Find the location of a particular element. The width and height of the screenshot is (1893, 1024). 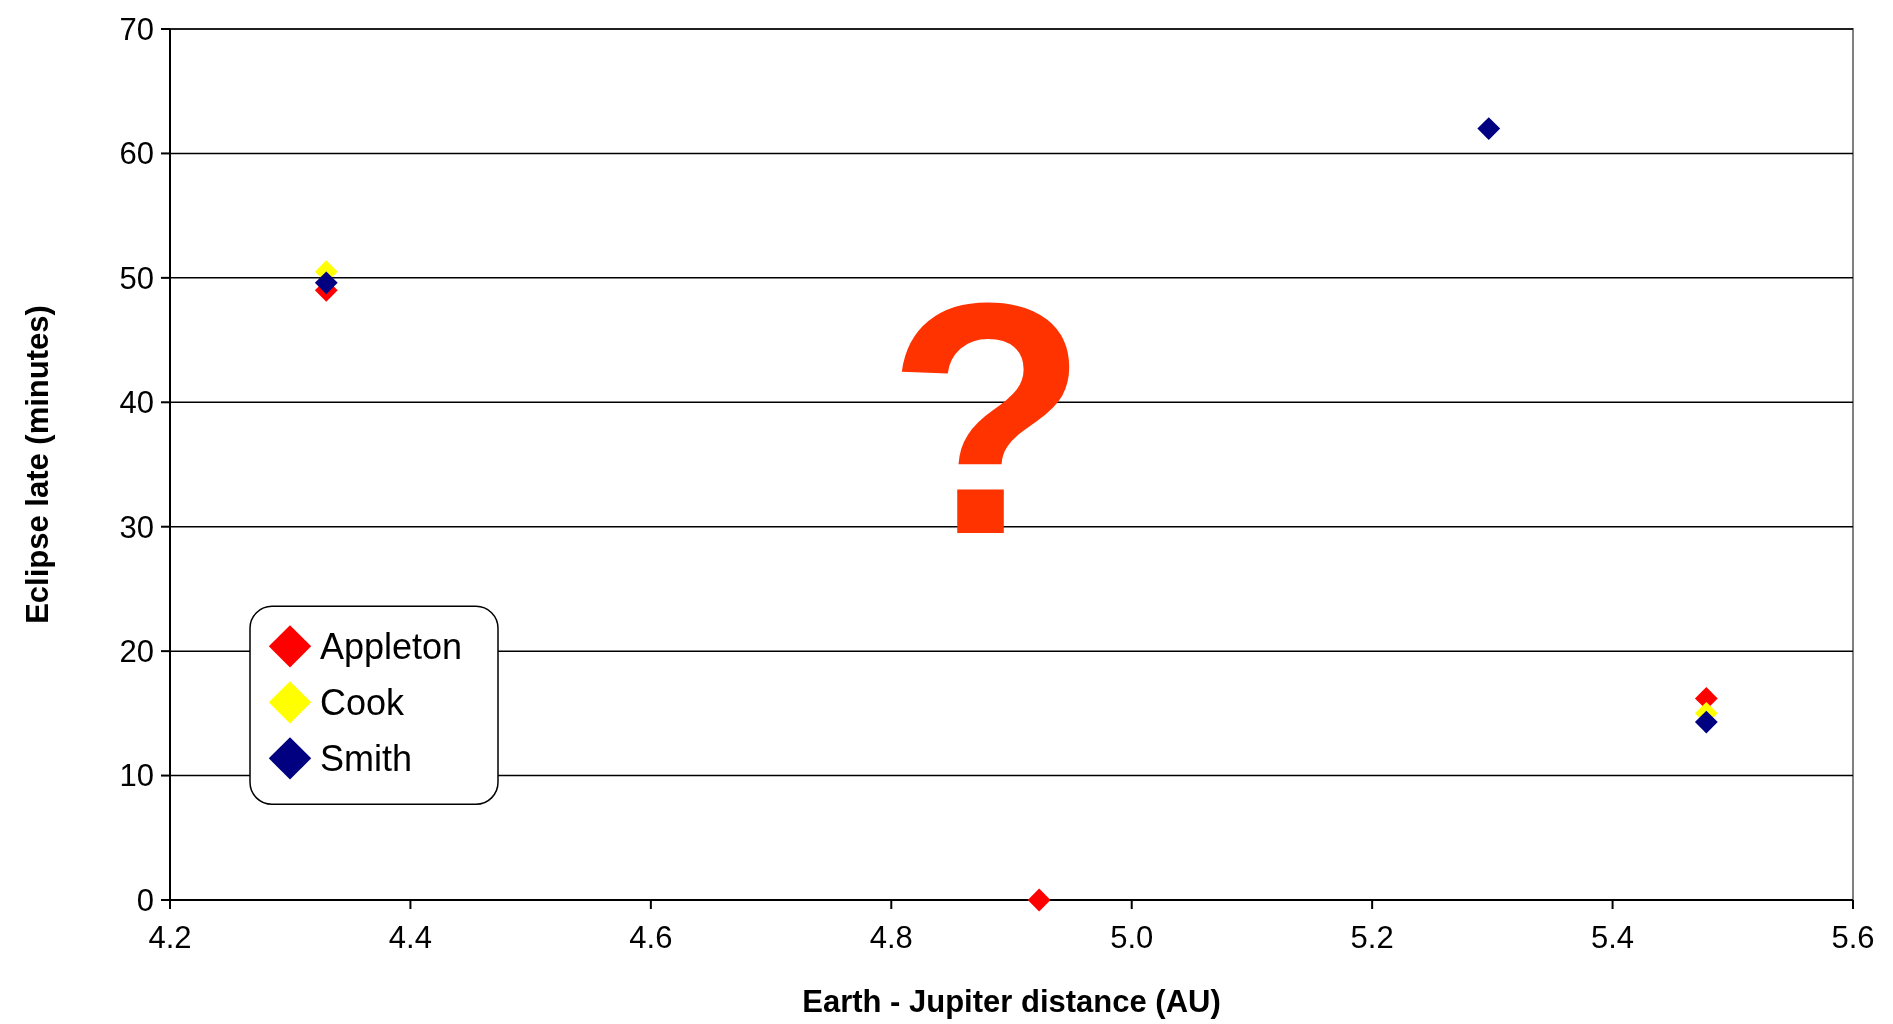

x-tick-label: 5.6 is located at coordinates (1853, 937).